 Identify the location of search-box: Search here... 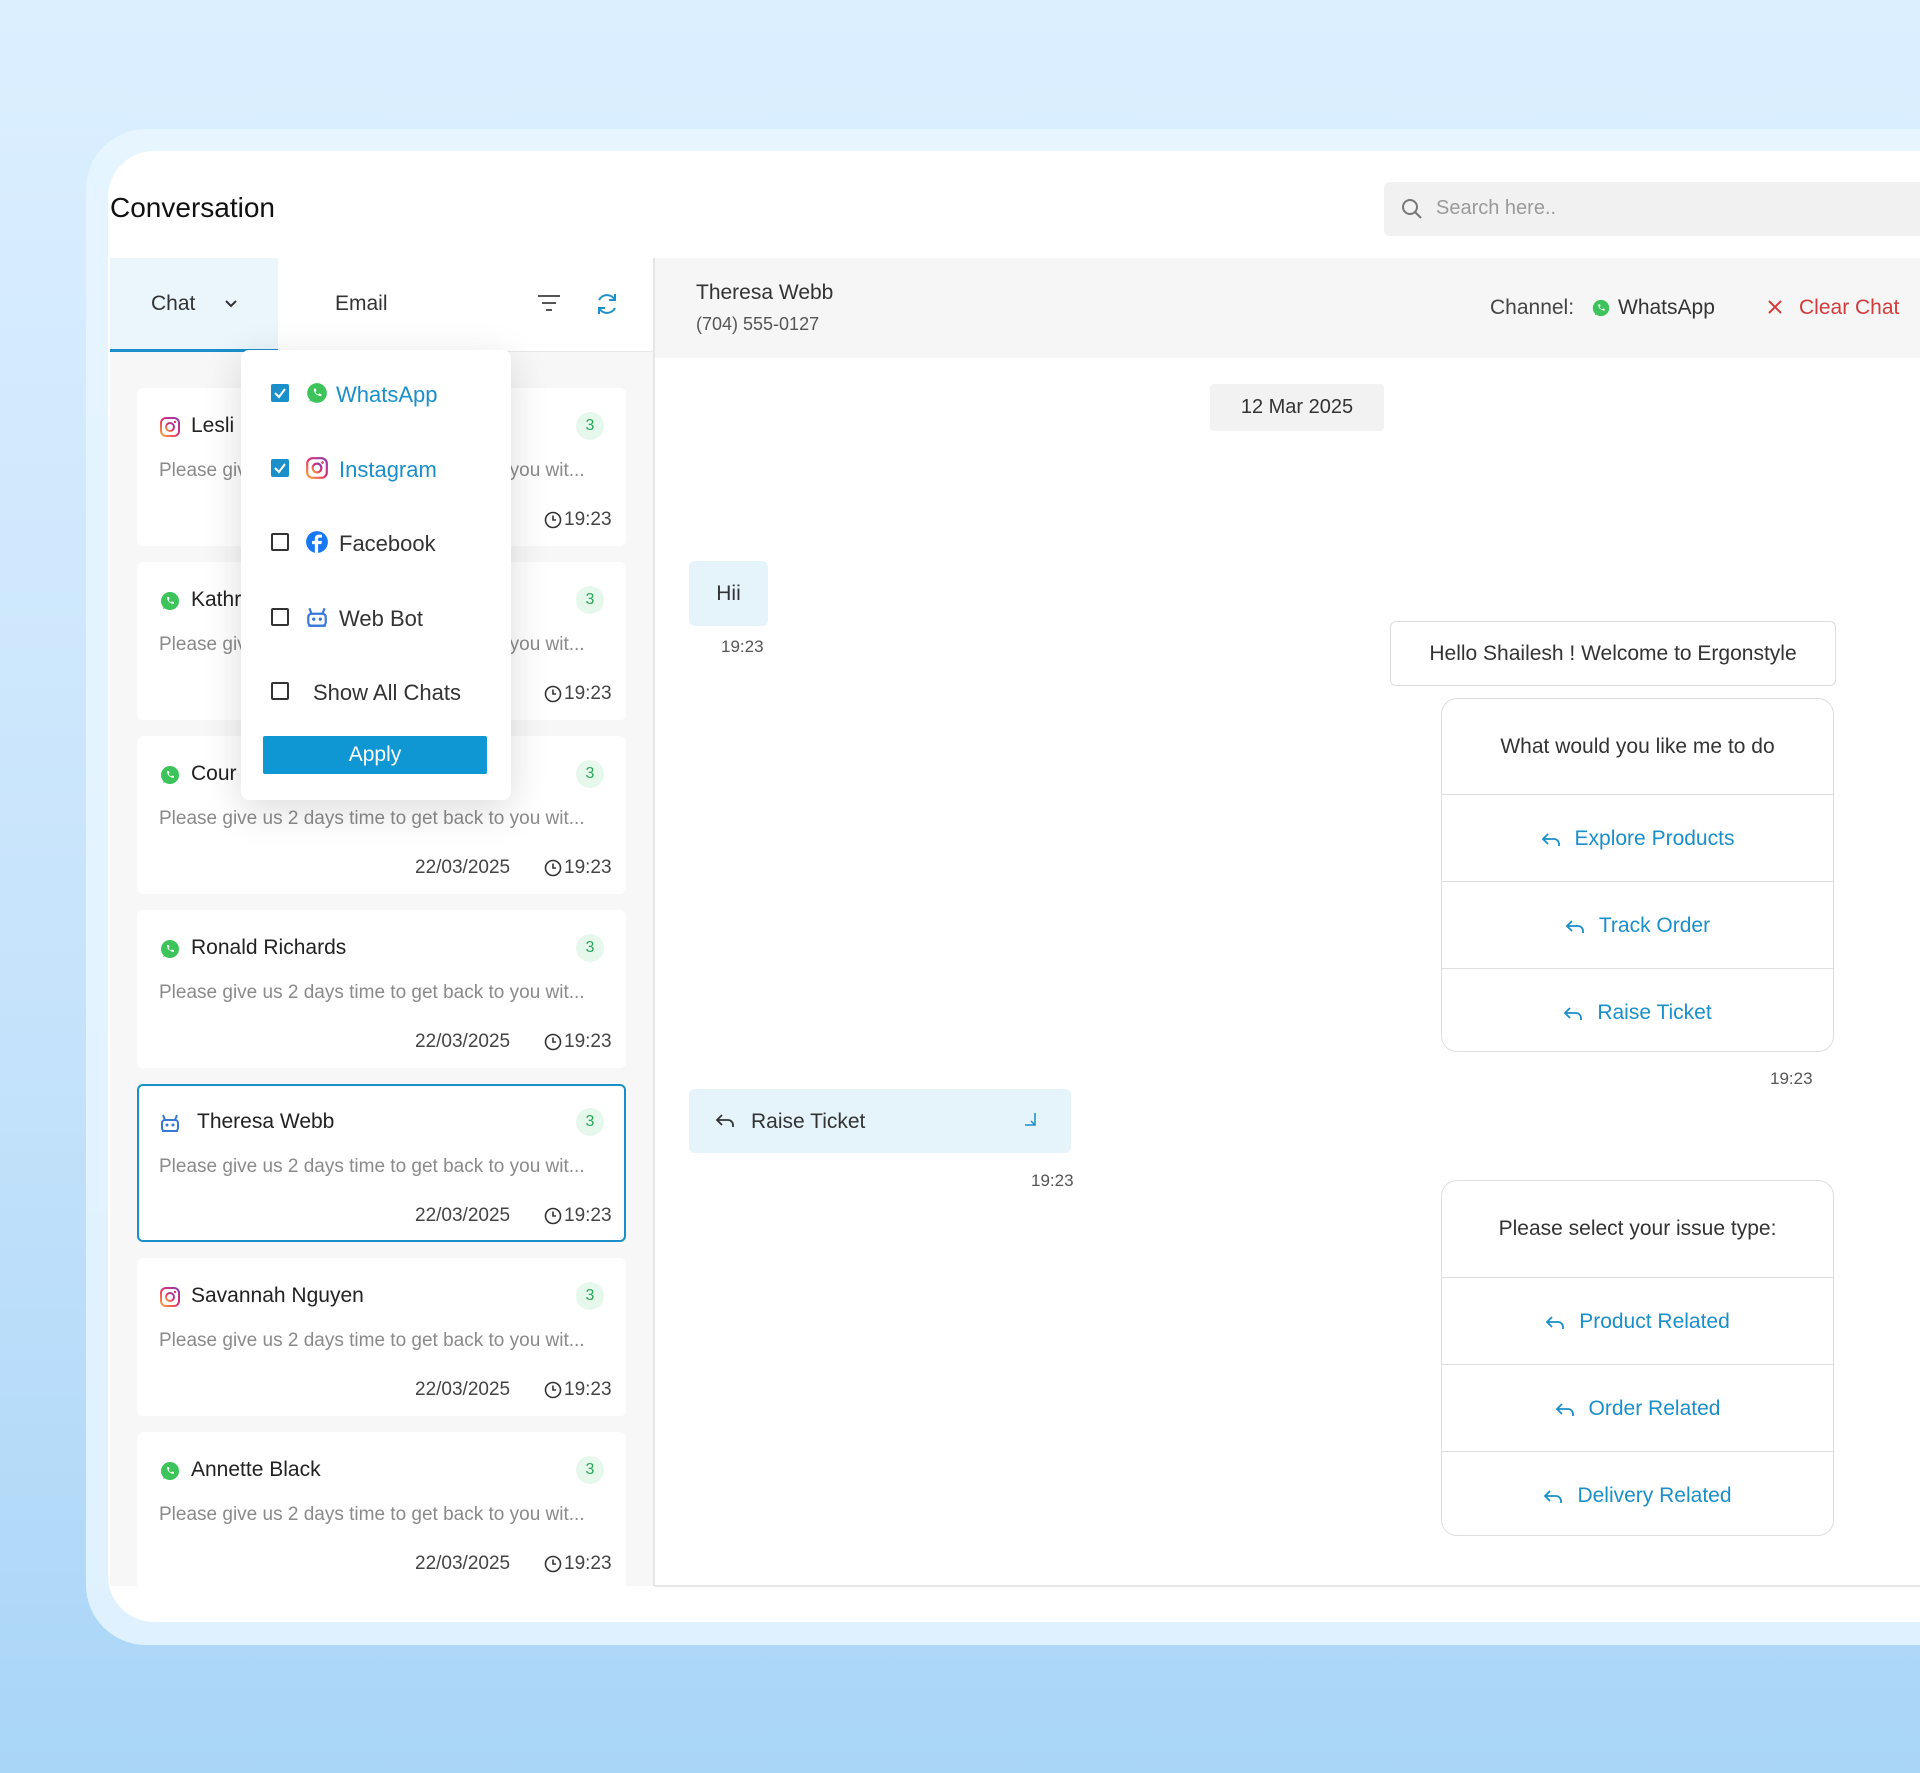
(1652, 209).